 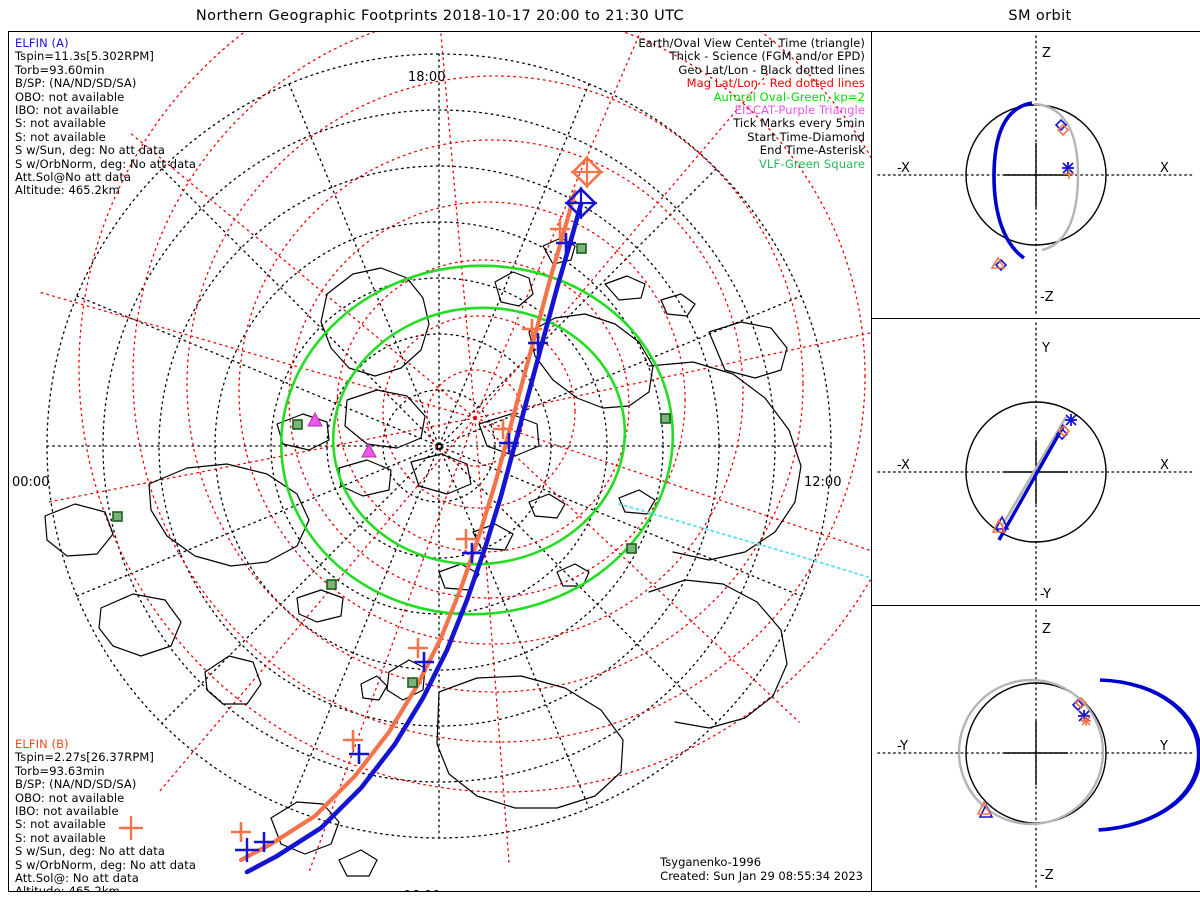 What do you see at coordinates (1047, 297) in the screenshot?
I see `orbit-xz-axis-bottom: -Z` at bounding box center [1047, 297].